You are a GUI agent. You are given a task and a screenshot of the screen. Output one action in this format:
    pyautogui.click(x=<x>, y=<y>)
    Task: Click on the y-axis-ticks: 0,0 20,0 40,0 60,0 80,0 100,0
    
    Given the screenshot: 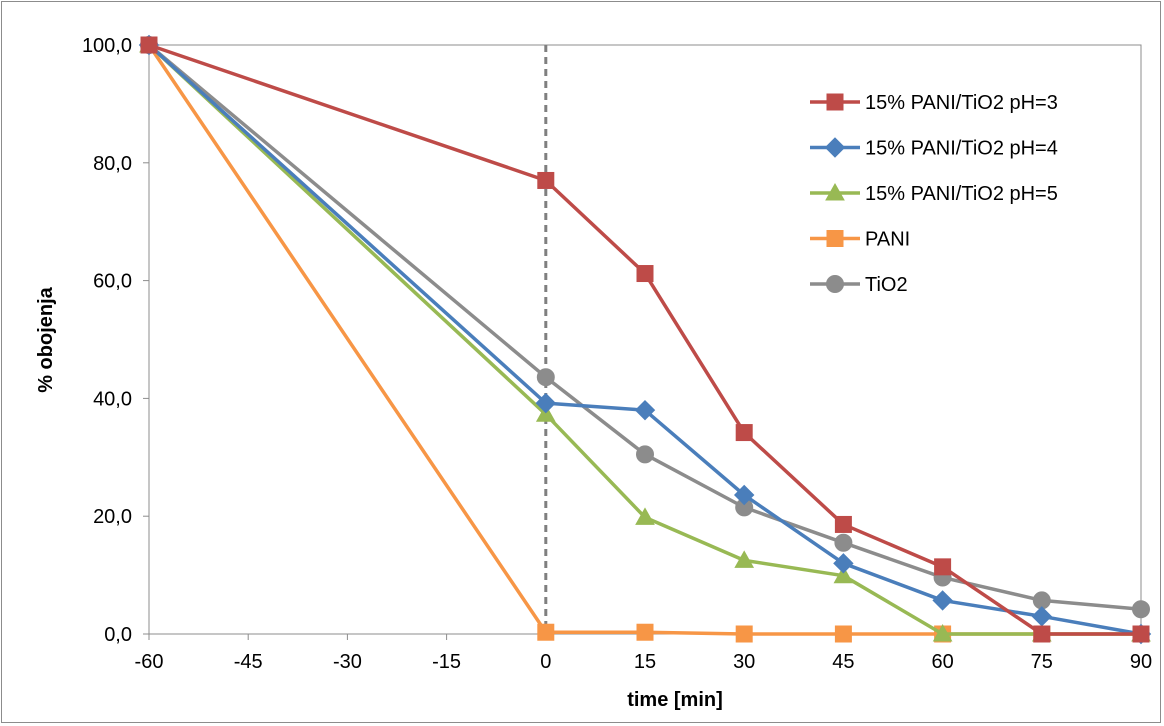 What is the action you would take?
    pyautogui.click(x=115, y=340)
    